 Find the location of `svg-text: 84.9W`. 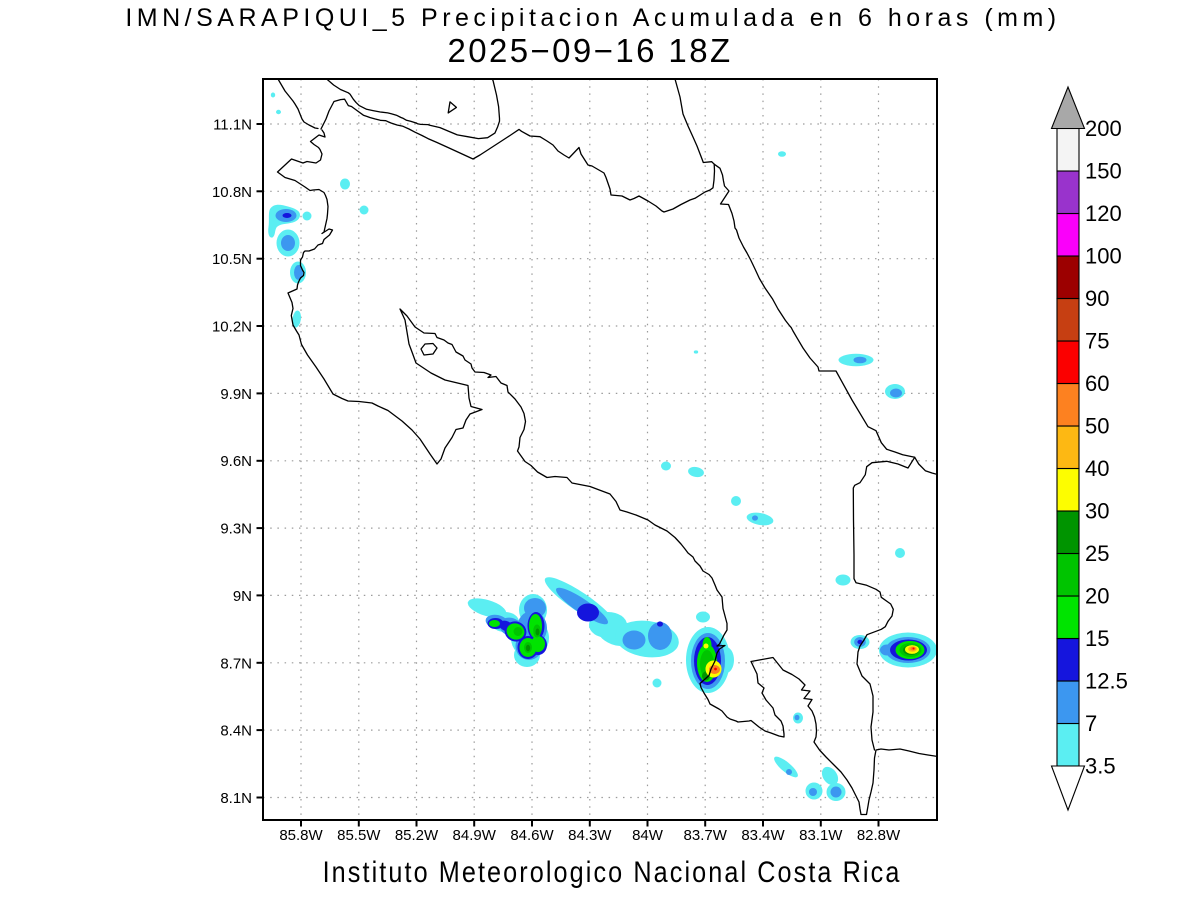

svg-text: 84.9W is located at coordinates (475, 835).